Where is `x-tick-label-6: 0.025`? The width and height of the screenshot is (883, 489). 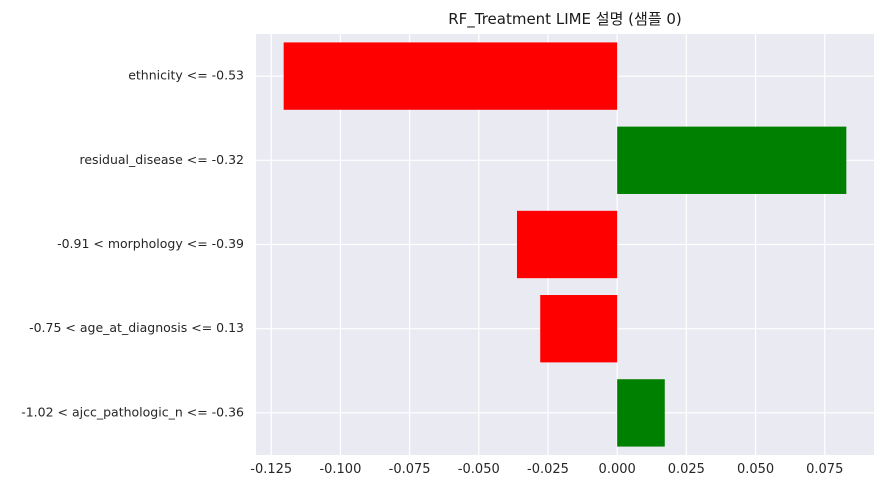 x-tick-label-6: 0.025 is located at coordinates (686, 469).